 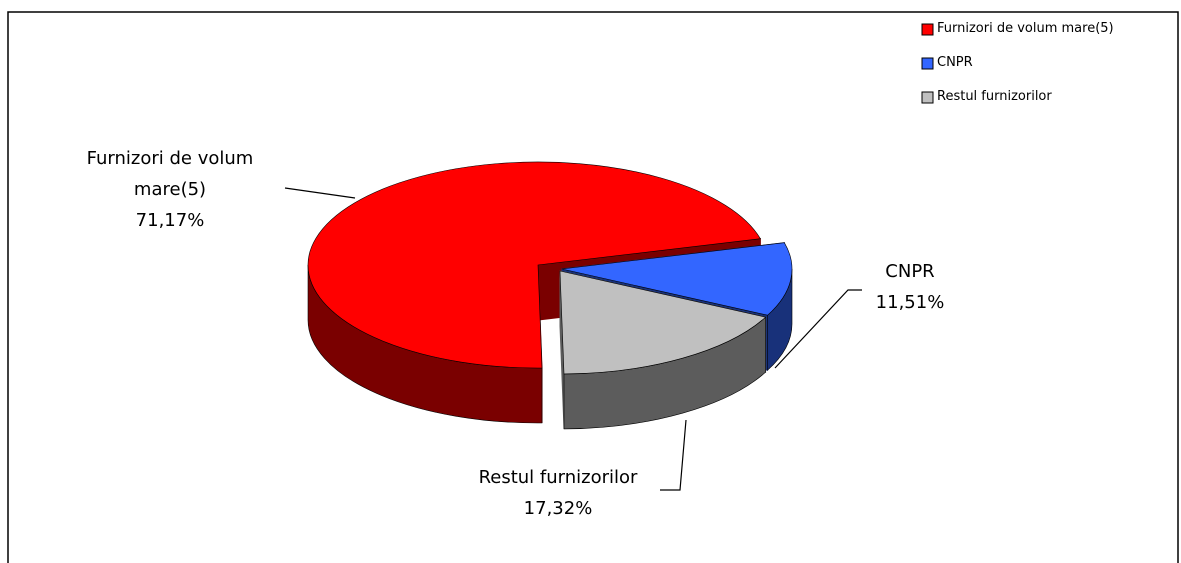 What do you see at coordinates (1025, 28) in the screenshot?
I see `legend-label: Furnizori de volum mare(5)` at bounding box center [1025, 28].